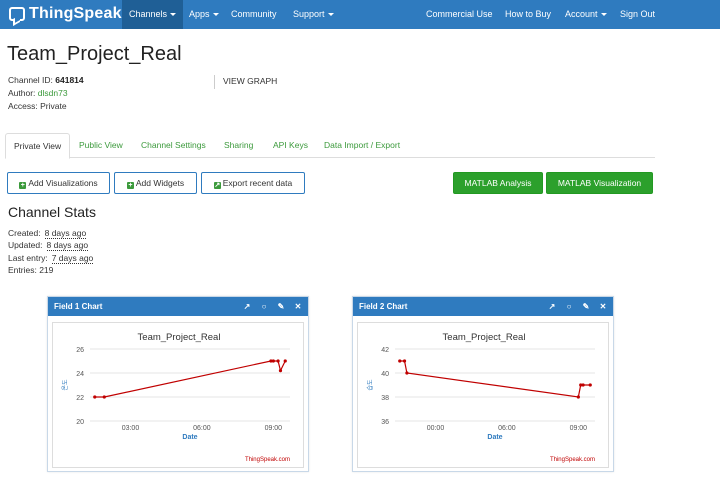 The width and height of the screenshot is (720, 483). Describe the element at coordinates (239, 145) in the screenshot. I see `tab-sharing: Sharing` at that location.